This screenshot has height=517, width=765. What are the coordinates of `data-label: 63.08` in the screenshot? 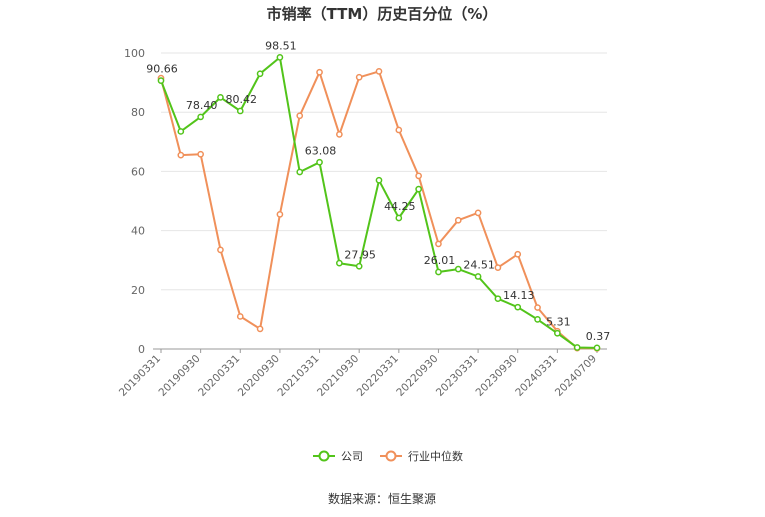 It's located at (321, 150).